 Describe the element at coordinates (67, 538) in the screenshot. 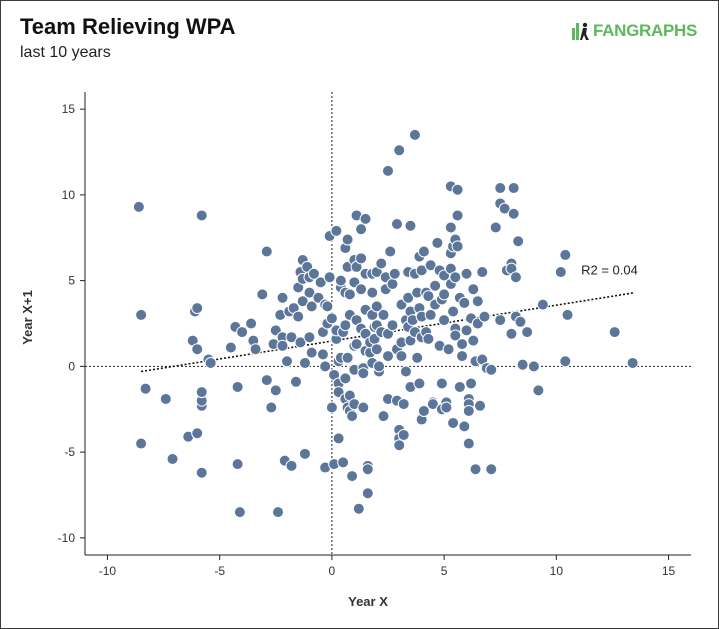

I see `y-tick-label: -10` at that location.